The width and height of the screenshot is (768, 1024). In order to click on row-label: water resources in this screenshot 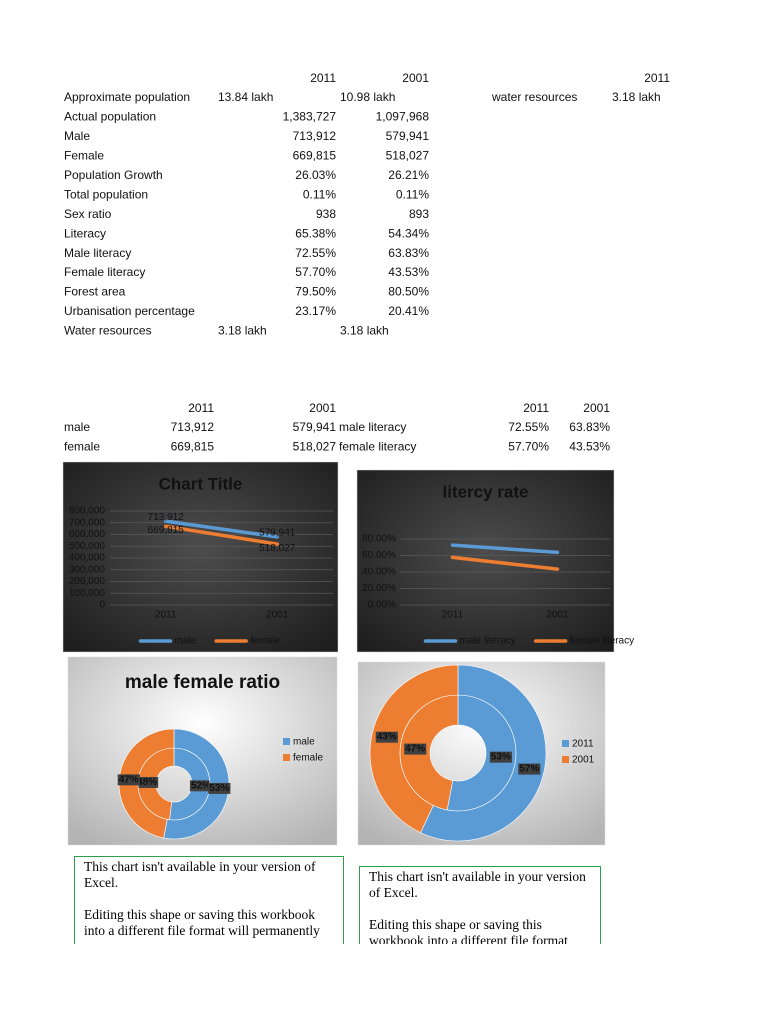, I will do `click(534, 97)`.